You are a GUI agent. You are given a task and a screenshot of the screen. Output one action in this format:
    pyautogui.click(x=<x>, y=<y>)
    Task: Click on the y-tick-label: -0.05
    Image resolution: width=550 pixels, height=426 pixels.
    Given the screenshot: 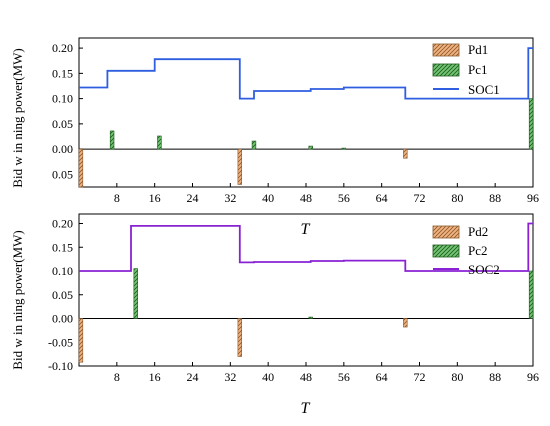 What is the action you would take?
    pyautogui.click(x=60, y=342)
    